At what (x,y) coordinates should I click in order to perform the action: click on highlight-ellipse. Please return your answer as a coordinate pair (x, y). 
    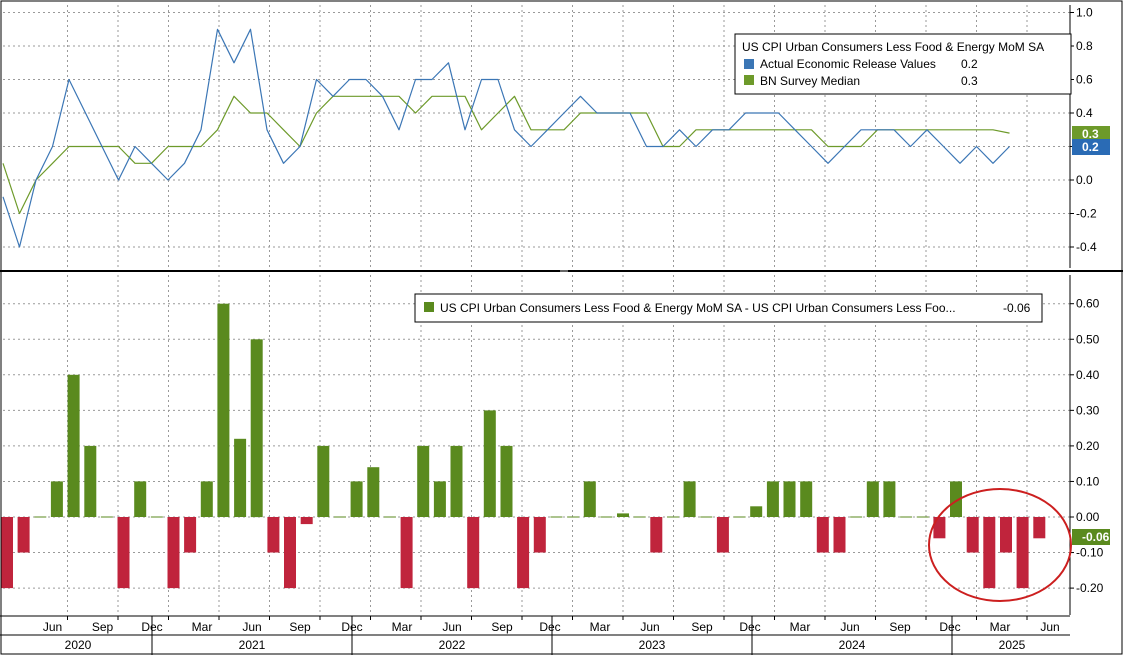
    Looking at the image, I should click on (1000, 545).